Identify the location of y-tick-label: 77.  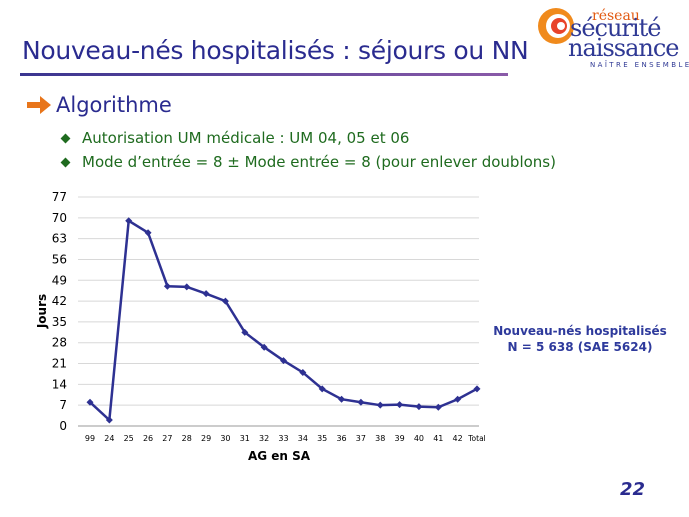
(59, 197).